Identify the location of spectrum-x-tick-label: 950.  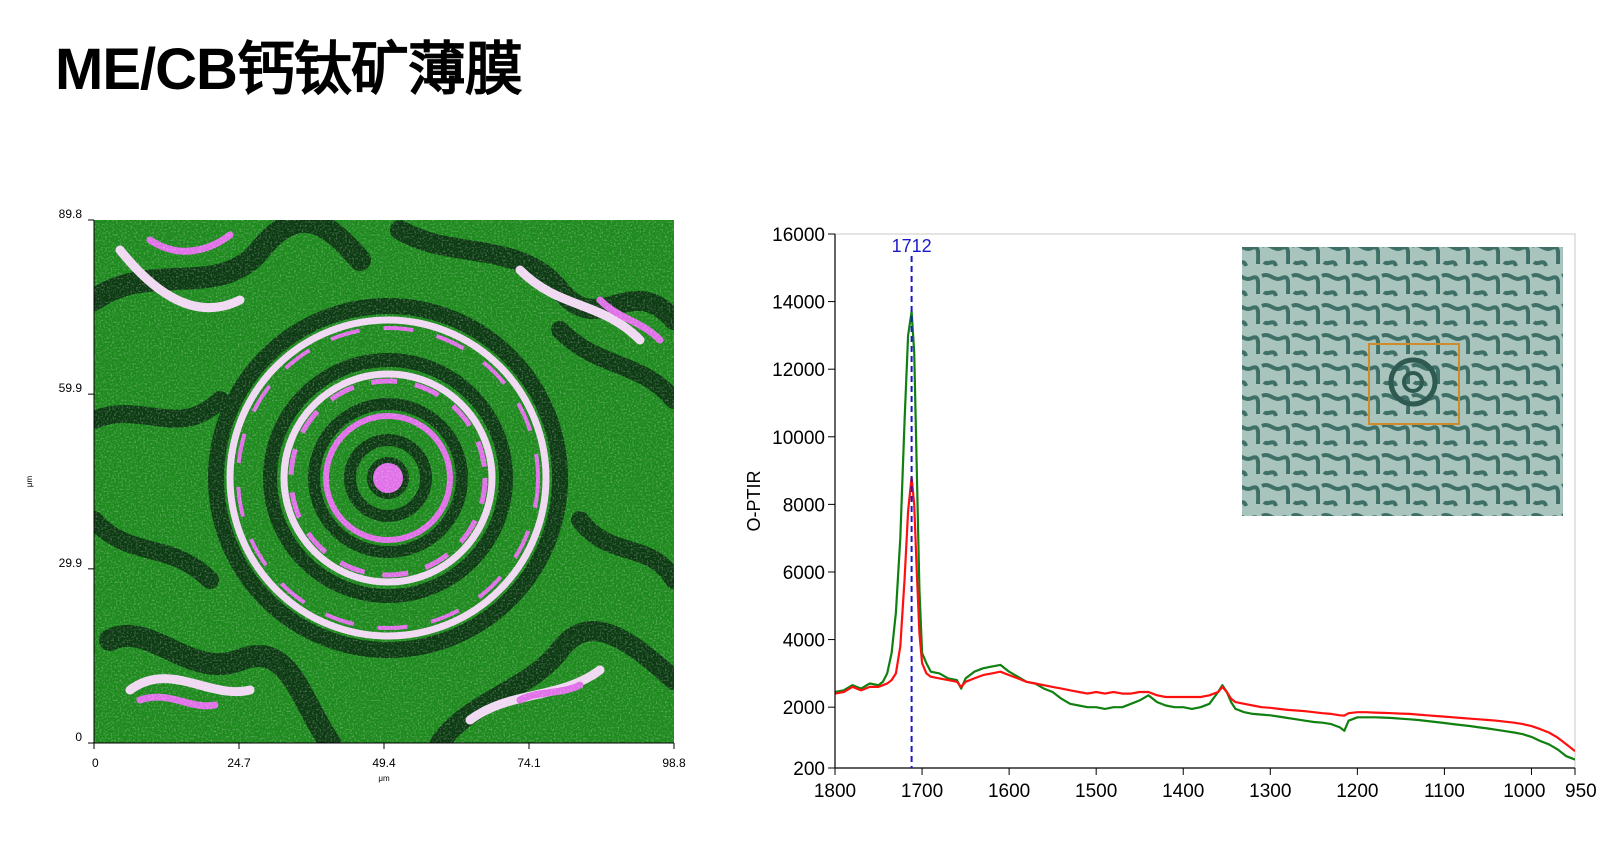
(1581, 791).